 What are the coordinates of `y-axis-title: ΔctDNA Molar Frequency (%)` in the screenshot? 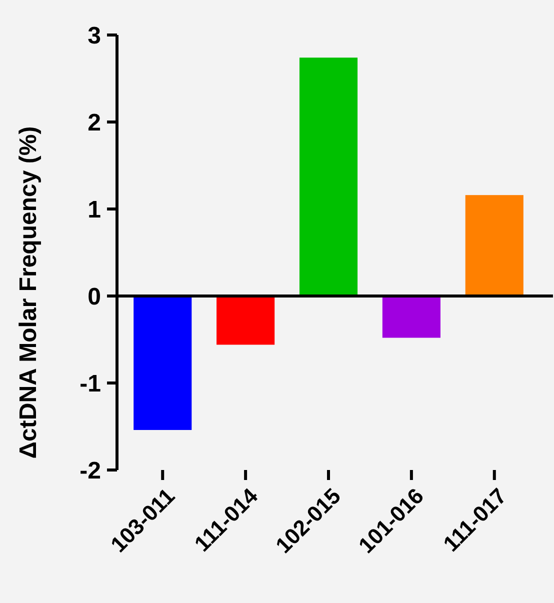 It's located at (28, 292).